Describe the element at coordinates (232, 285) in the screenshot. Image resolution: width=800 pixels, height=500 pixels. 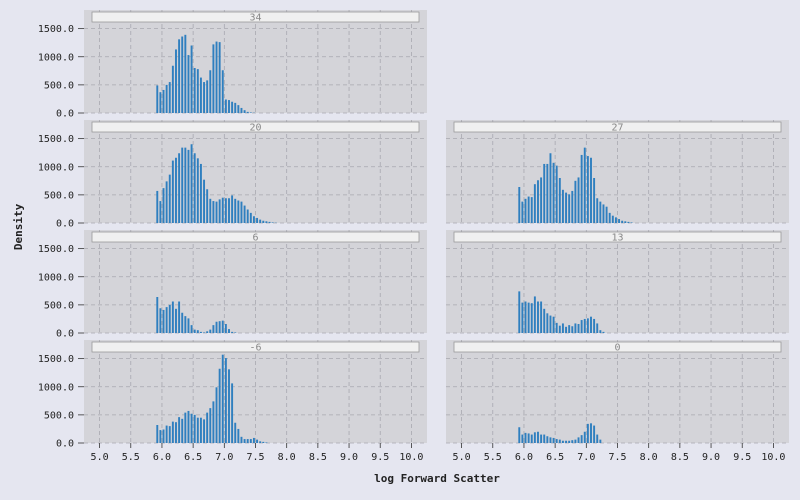
I see `panel-3: 6 0.0 500.0 1000.0 1500.0` at that location.